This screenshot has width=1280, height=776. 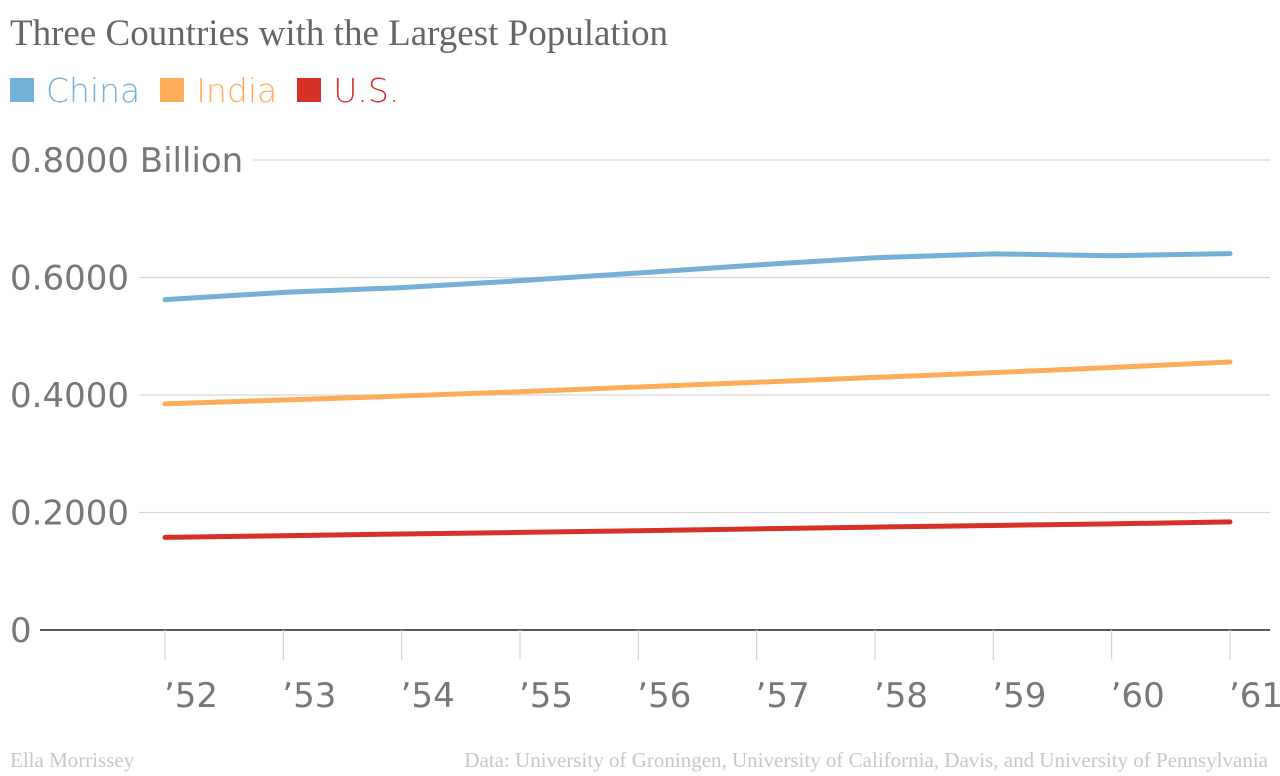 I want to click on x-tick-label: ’58, so click(x=901, y=696).